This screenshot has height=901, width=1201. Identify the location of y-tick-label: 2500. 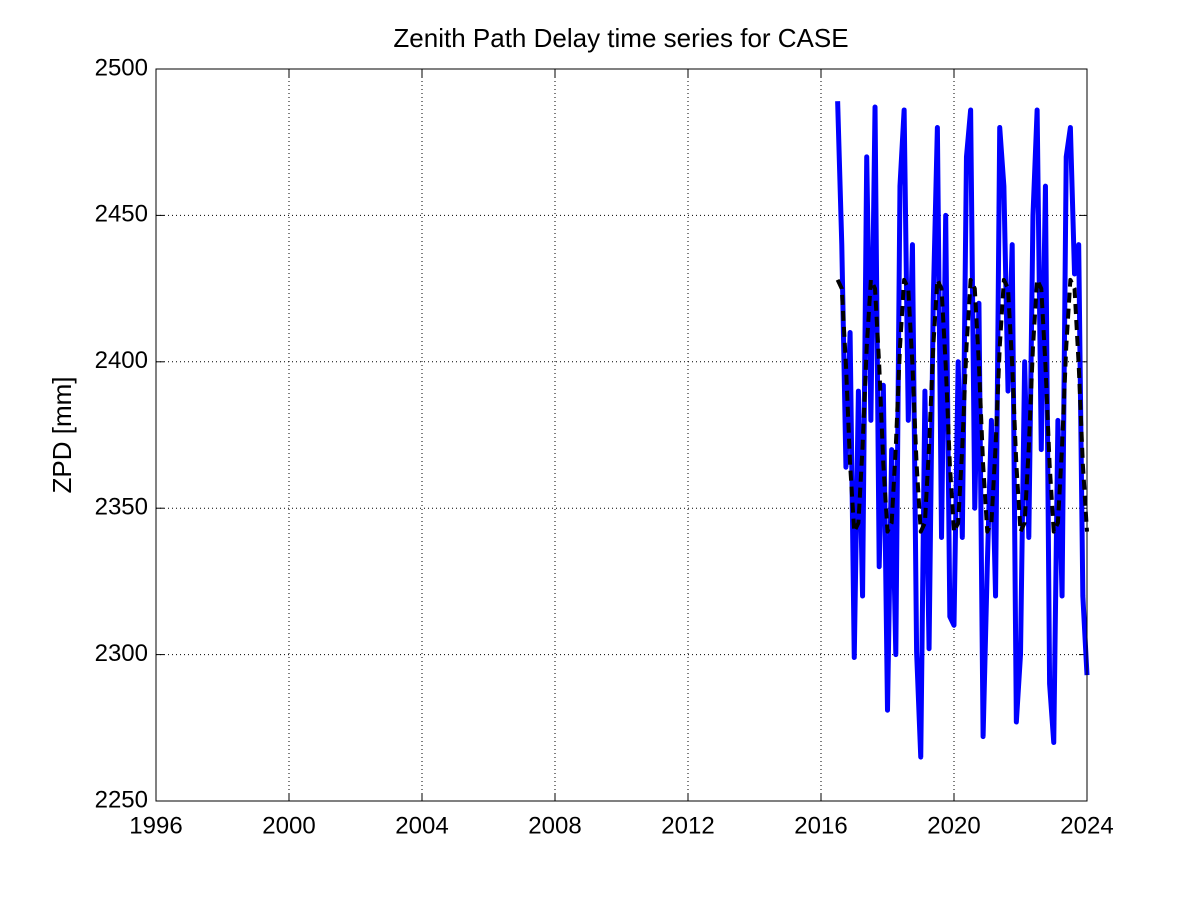
(121, 67).